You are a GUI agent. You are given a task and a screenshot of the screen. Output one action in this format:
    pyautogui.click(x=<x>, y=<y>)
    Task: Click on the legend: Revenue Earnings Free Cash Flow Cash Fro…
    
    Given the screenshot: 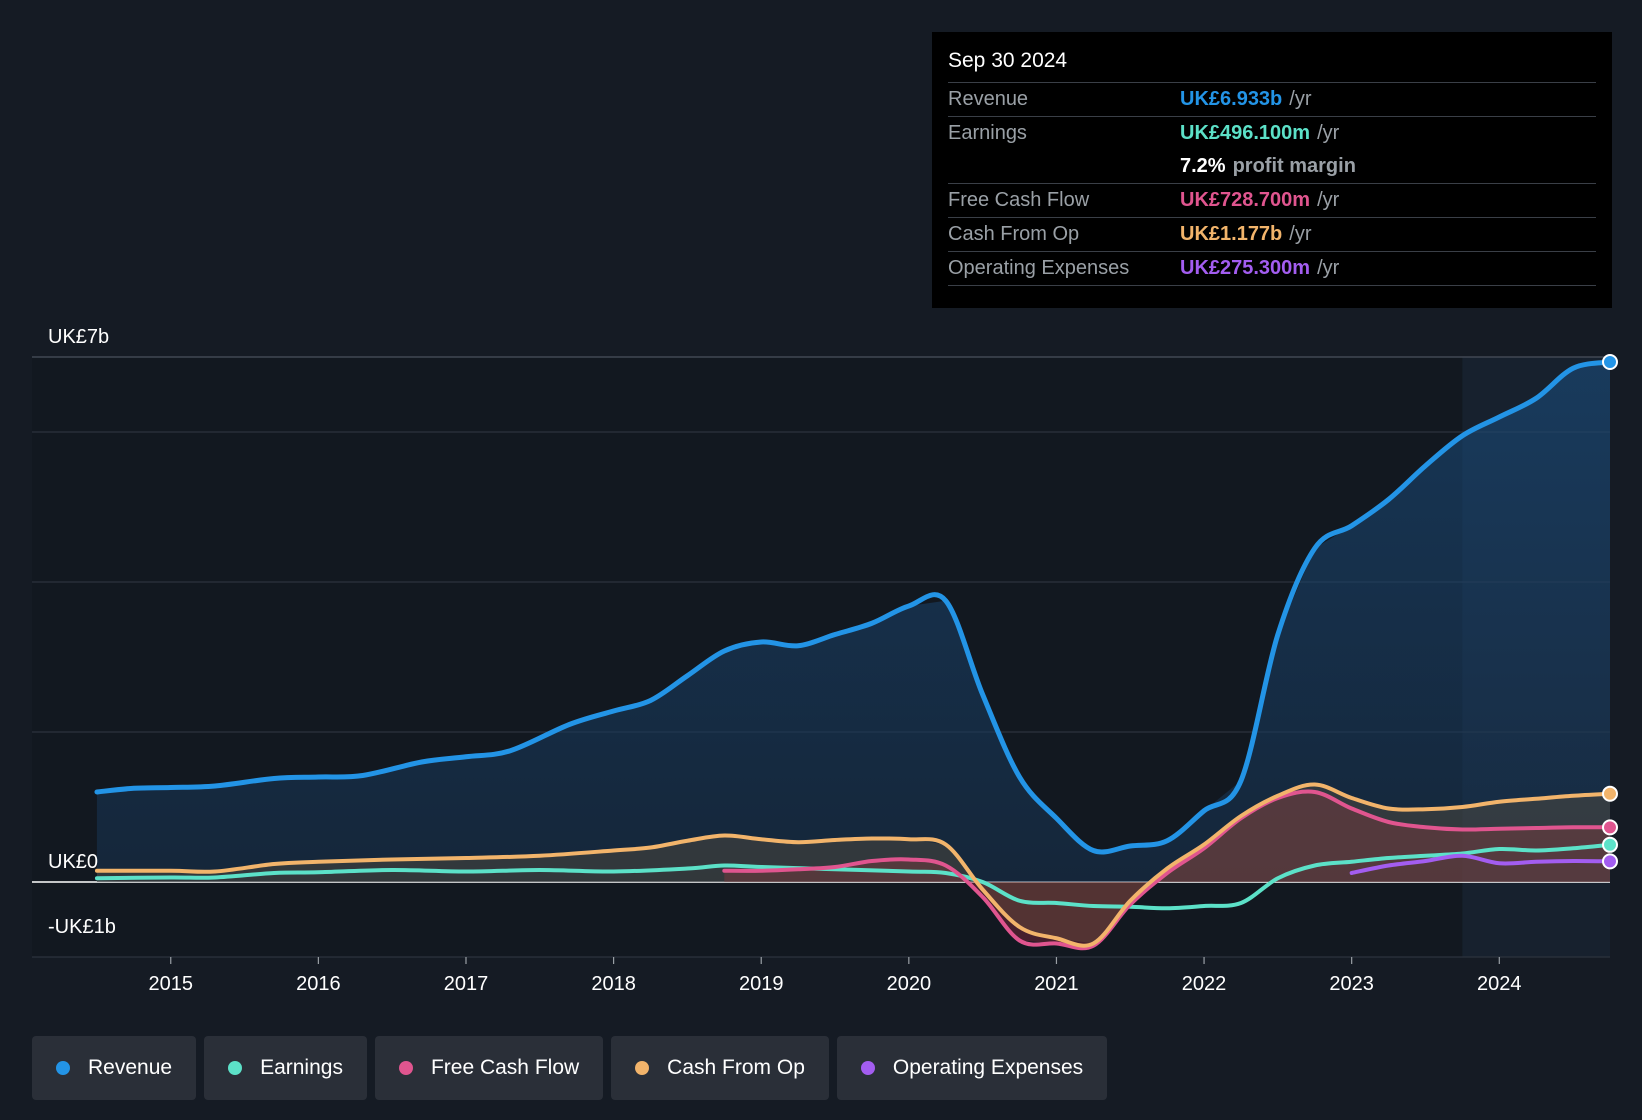 What is the action you would take?
    pyautogui.click(x=573, y=1068)
    